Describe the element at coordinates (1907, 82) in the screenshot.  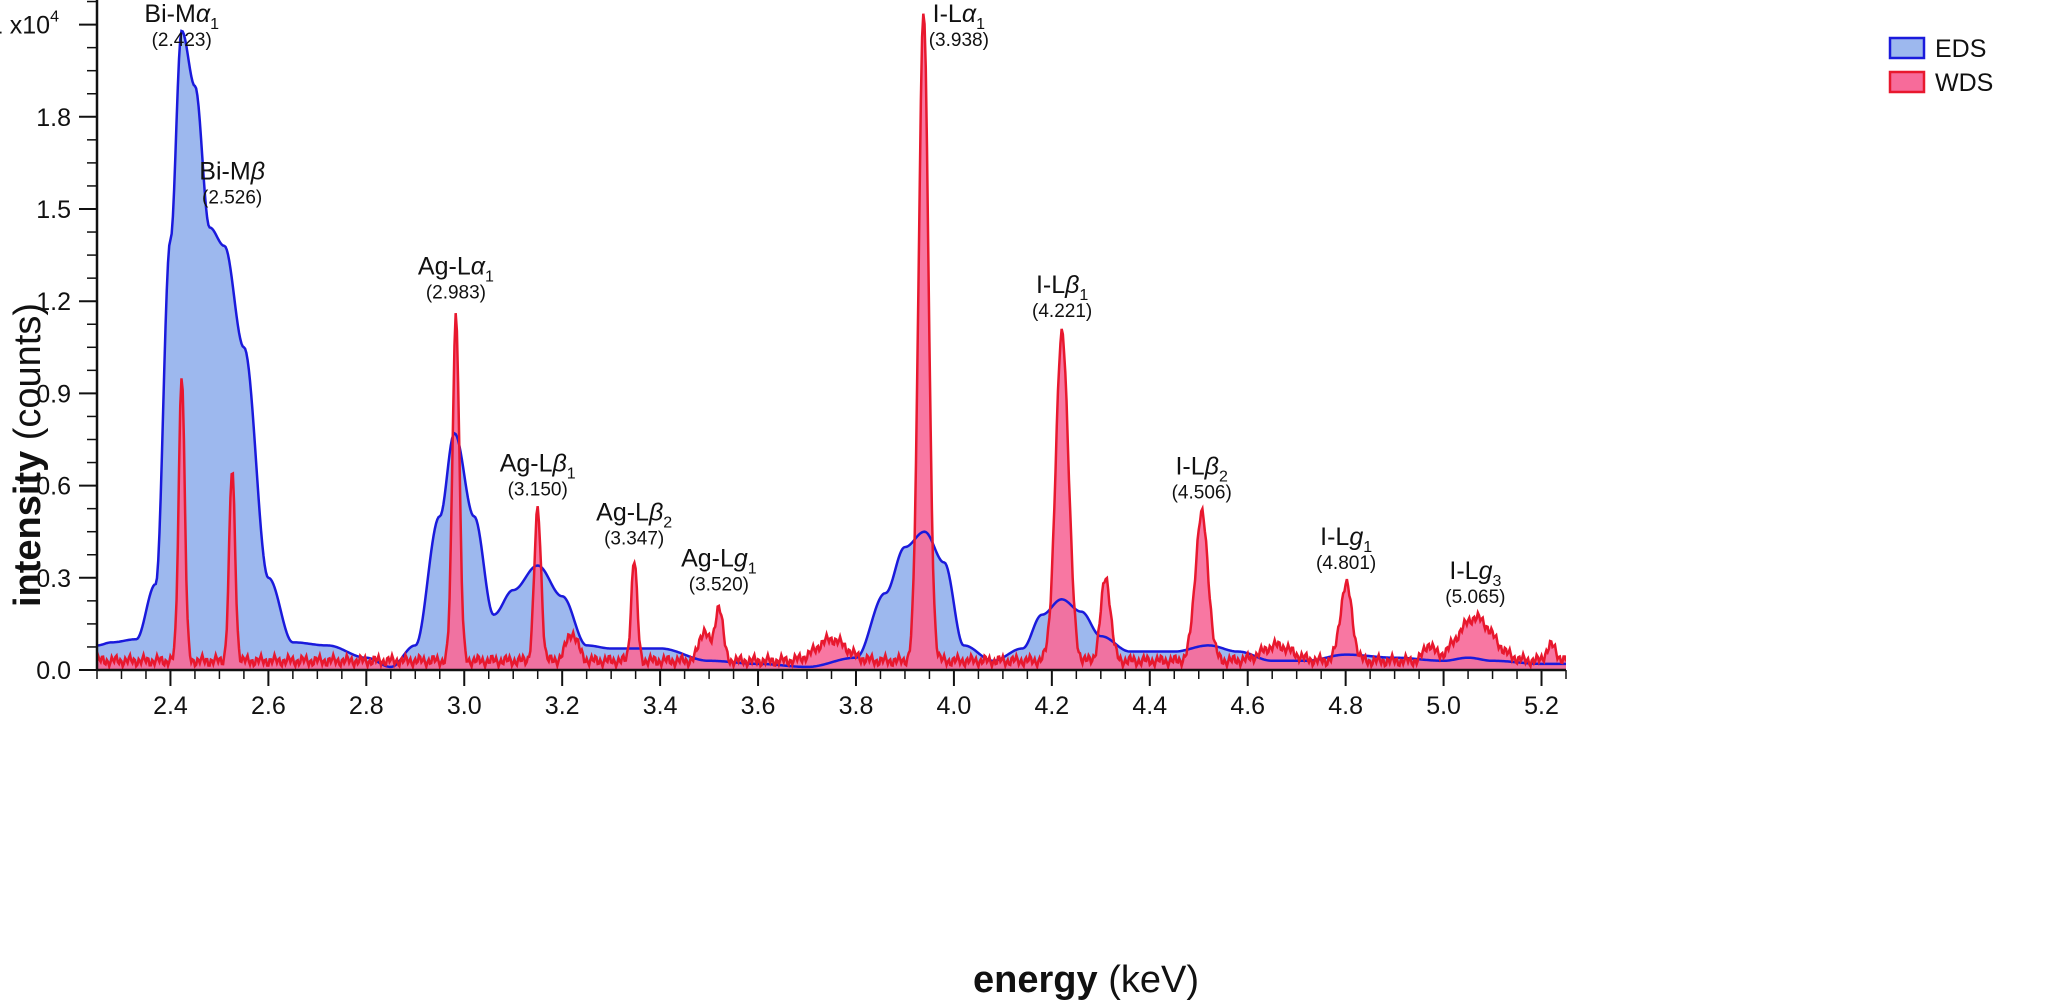
I see `legend-wds-swatch` at that location.